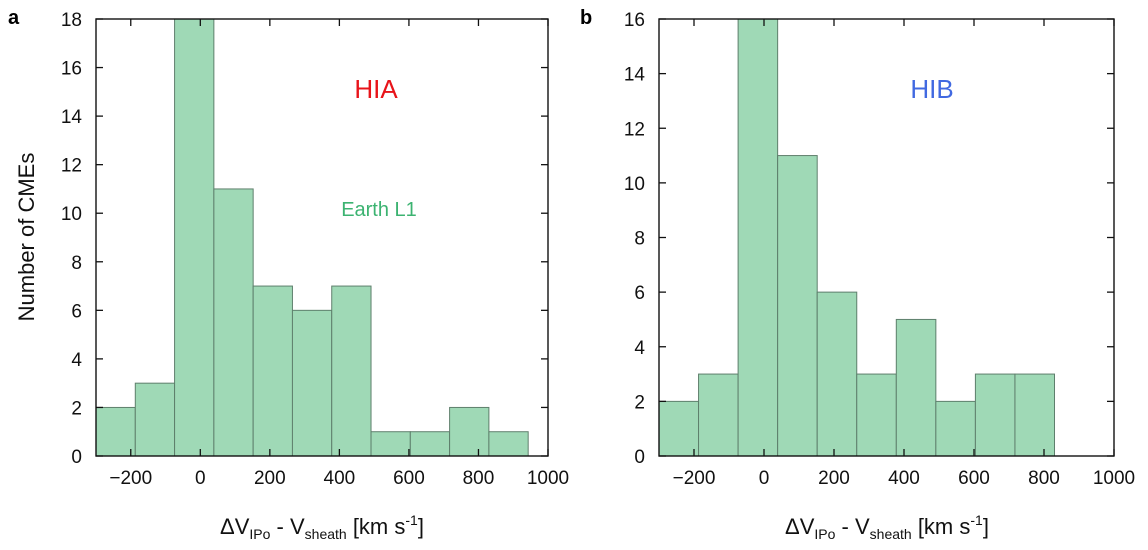 The height and width of the screenshot is (550, 1148). I want to click on x-axis-label-b: ΔVIPo - Vsheath [km s-1], so click(887, 527).